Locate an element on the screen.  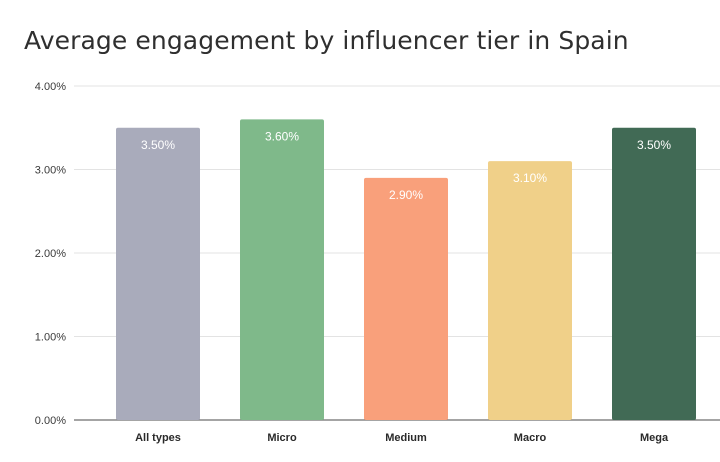
y-tick-label: 1.00% is located at coordinates (50, 338).